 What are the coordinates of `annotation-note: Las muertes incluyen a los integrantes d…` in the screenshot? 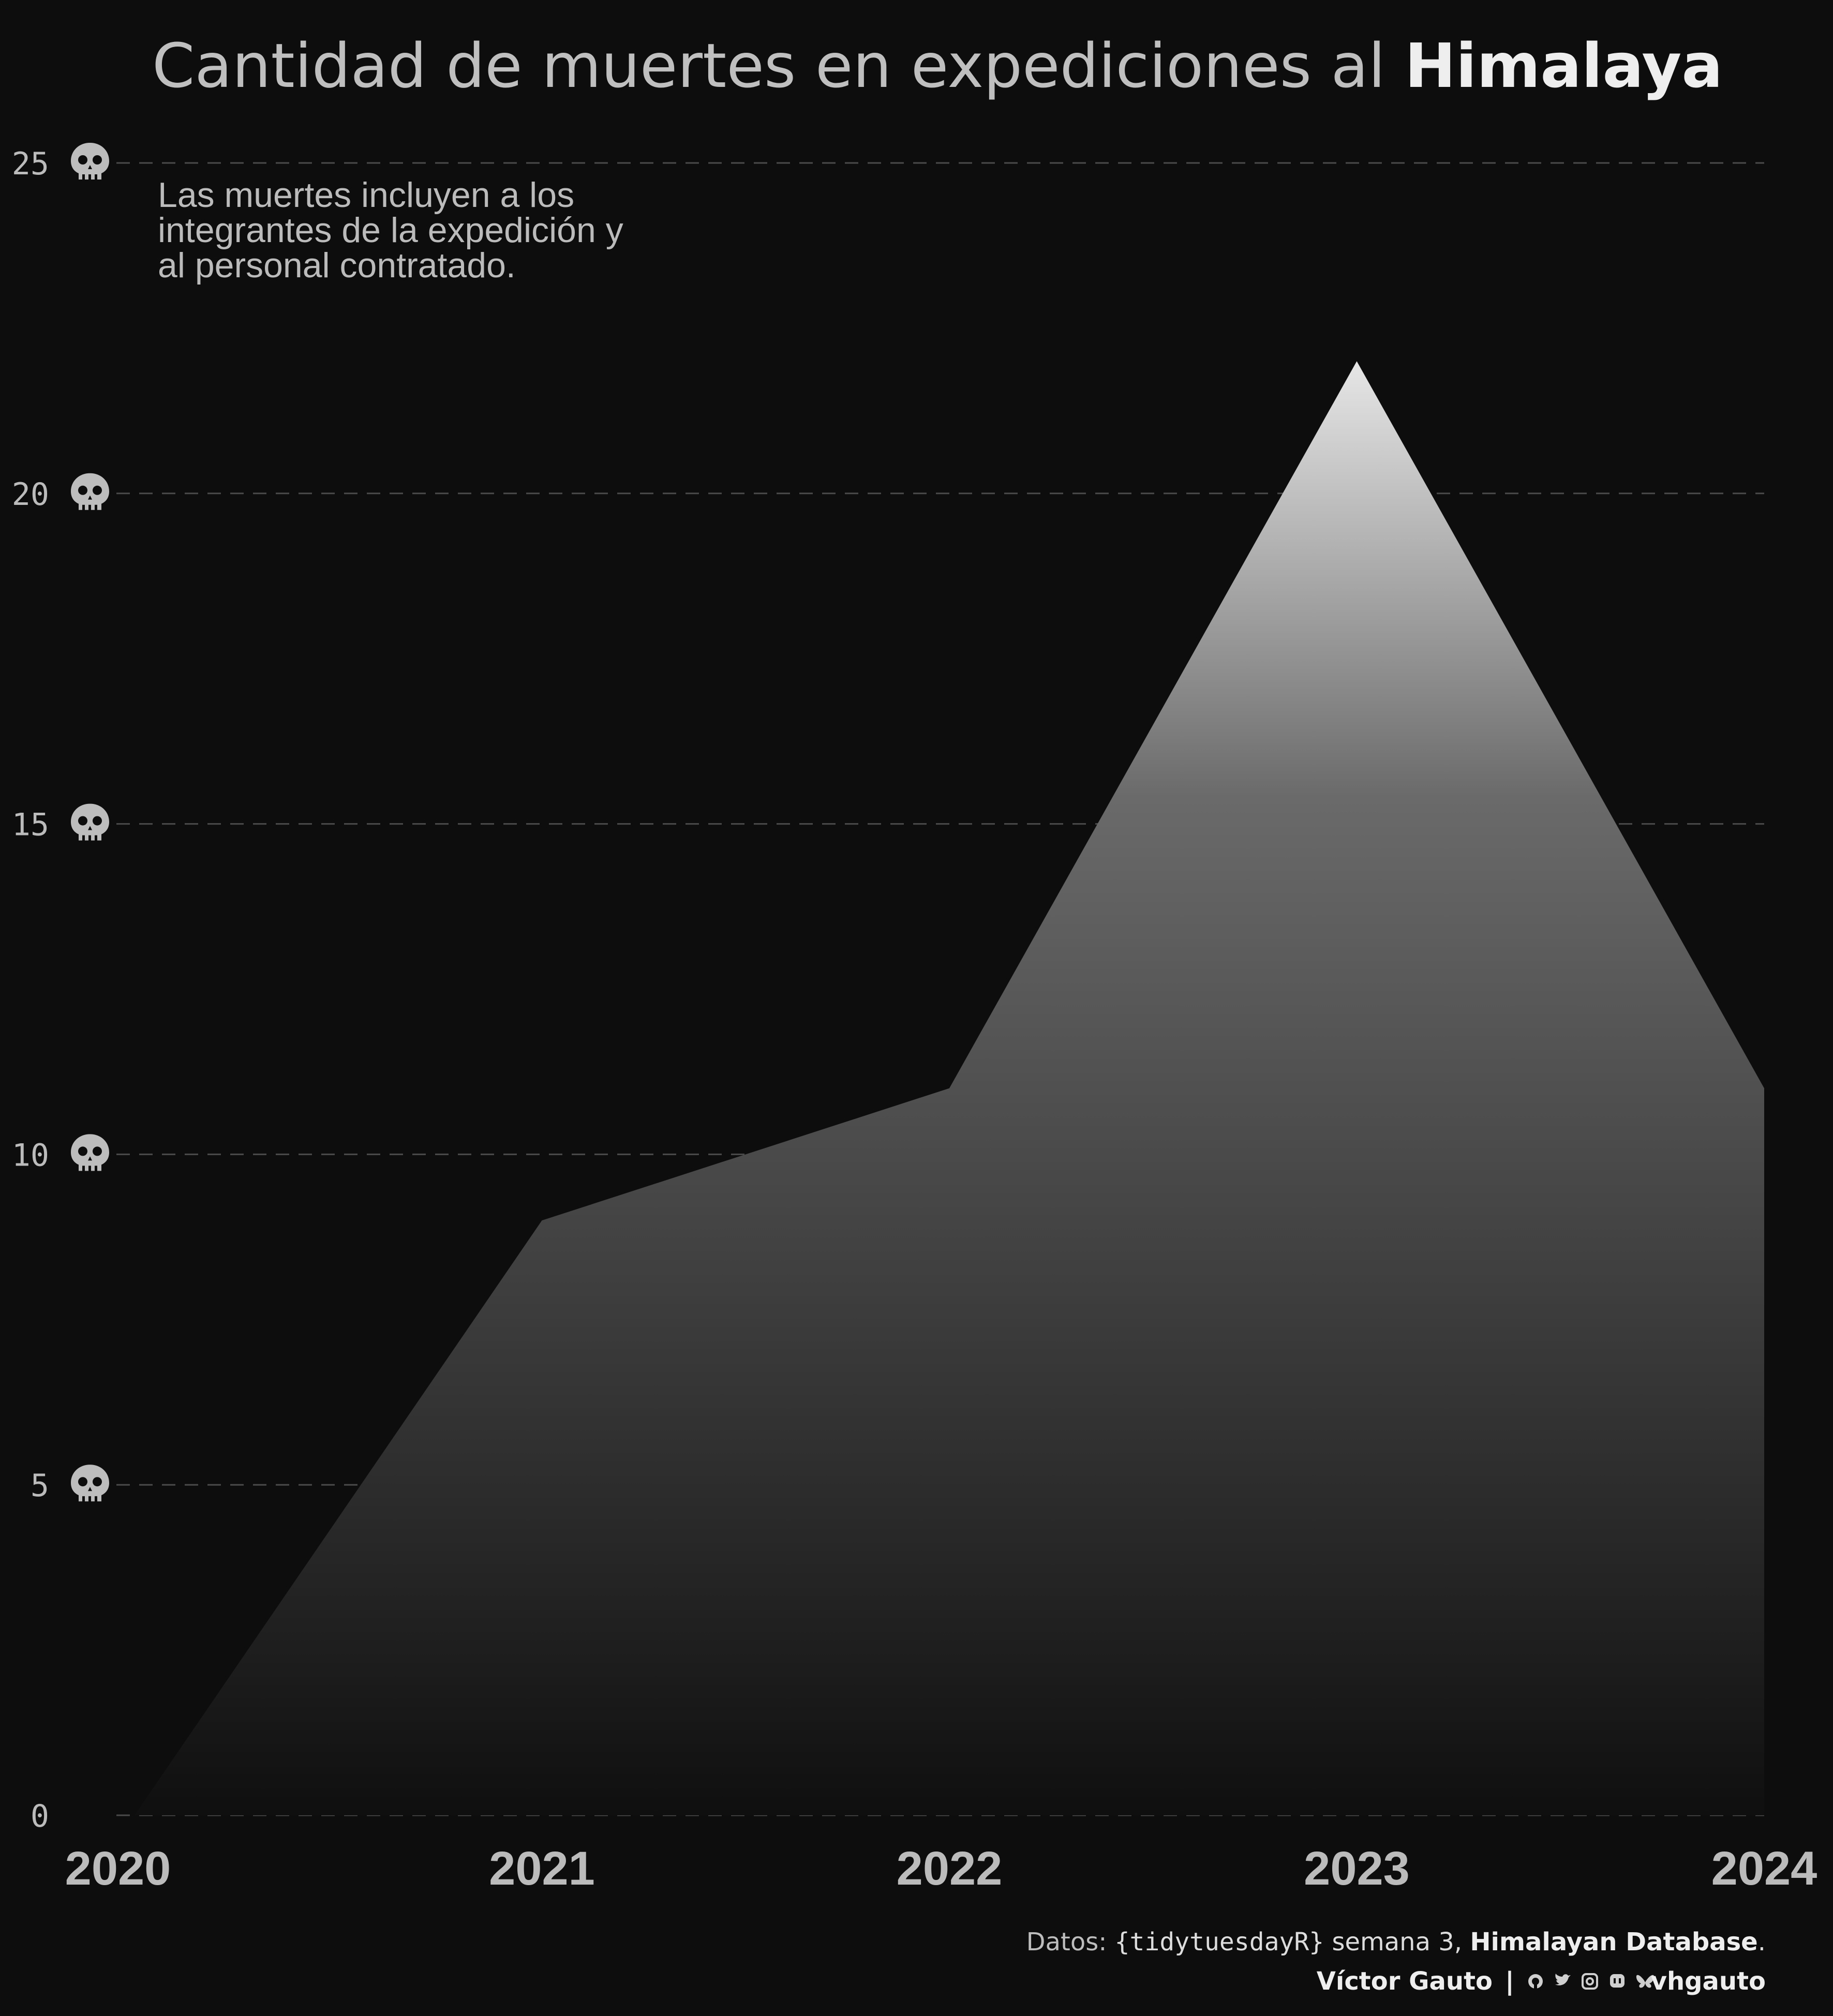 It's located at (396, 230).